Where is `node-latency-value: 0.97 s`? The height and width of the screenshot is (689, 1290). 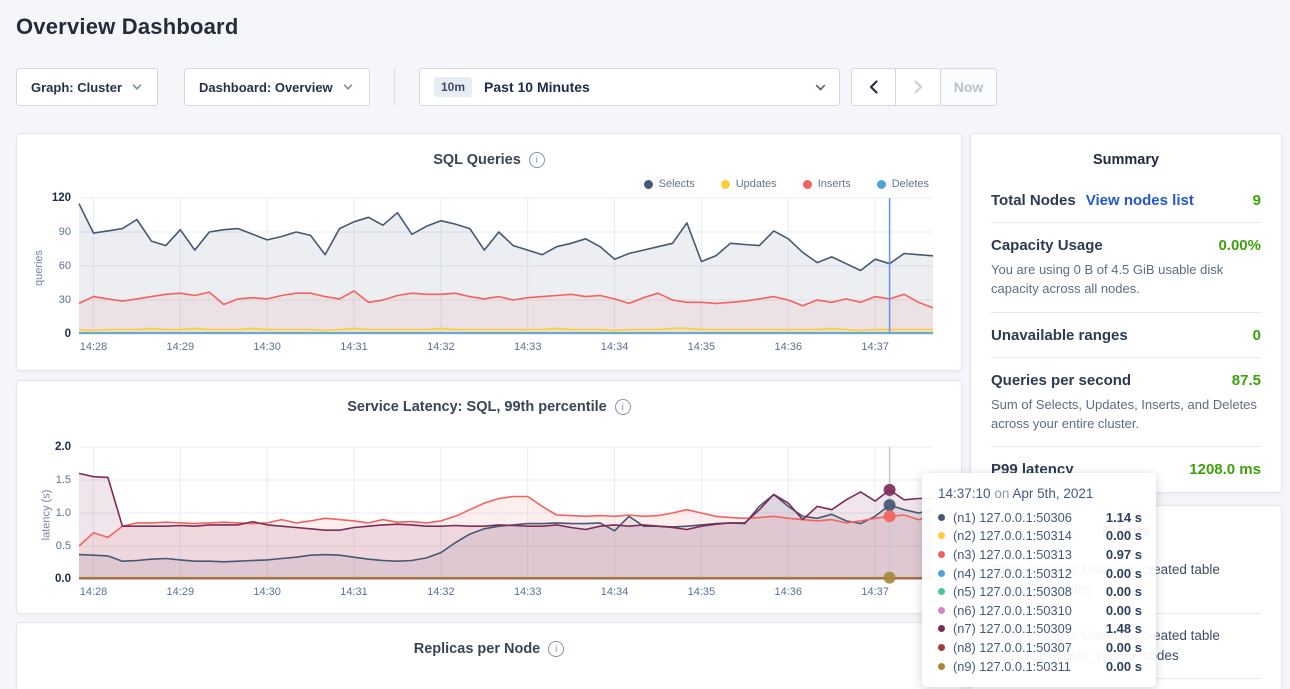 node-latency-value: 0.97 s is located at coordinates (1123, 554).